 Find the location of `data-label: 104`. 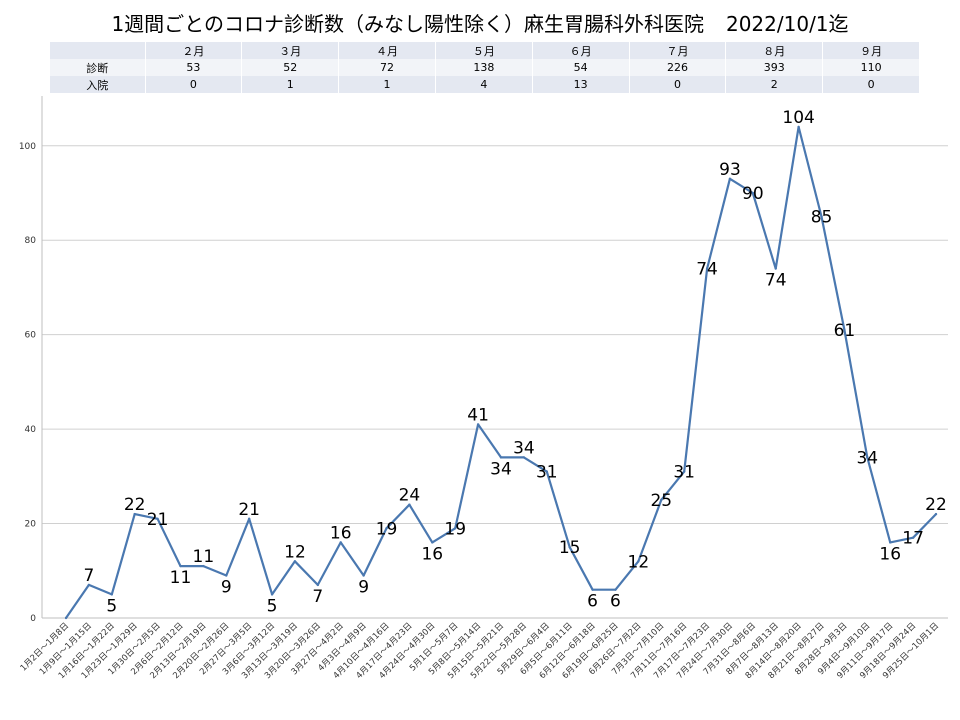

data-label: 104 is located at coordinates (798, 118).